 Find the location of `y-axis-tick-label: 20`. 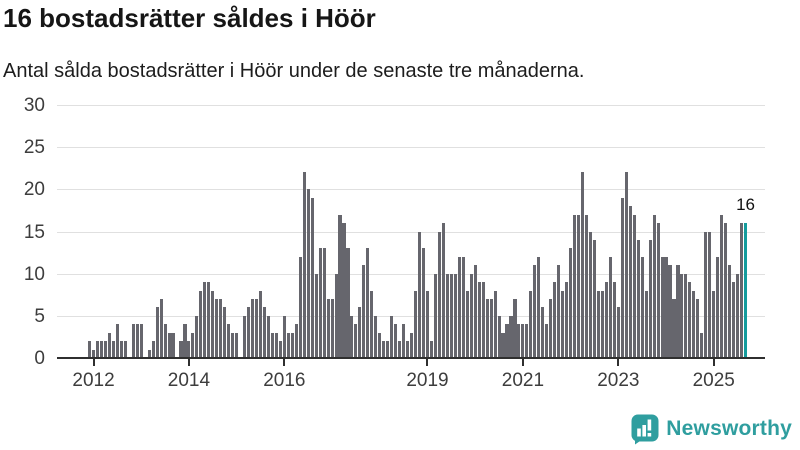

y-axis-tick-label: 20 is located at coordinates (34, 190).